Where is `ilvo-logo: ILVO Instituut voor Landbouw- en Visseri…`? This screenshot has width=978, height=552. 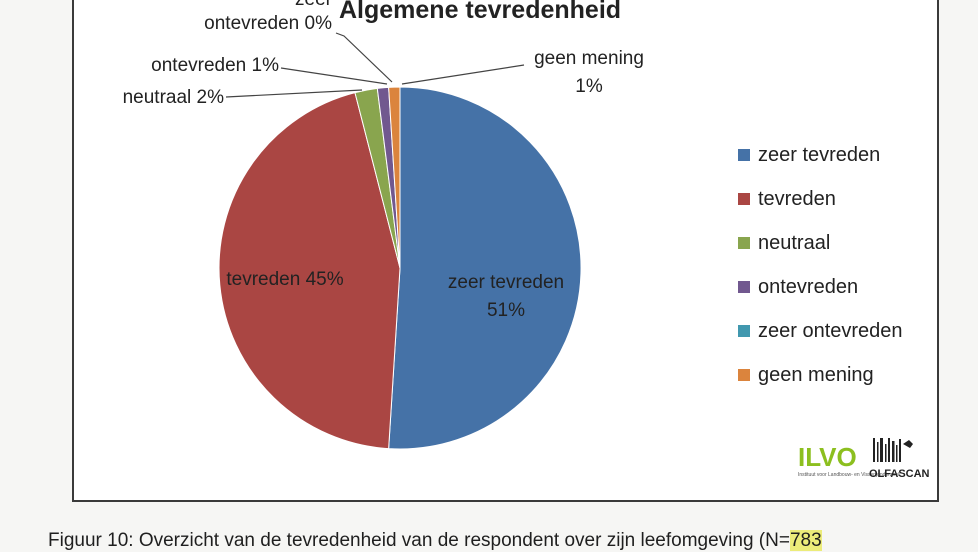 ilvo-logo: ILVO Instituut voor Landbouw- en Visseri… is located at coordinates (849, 460).